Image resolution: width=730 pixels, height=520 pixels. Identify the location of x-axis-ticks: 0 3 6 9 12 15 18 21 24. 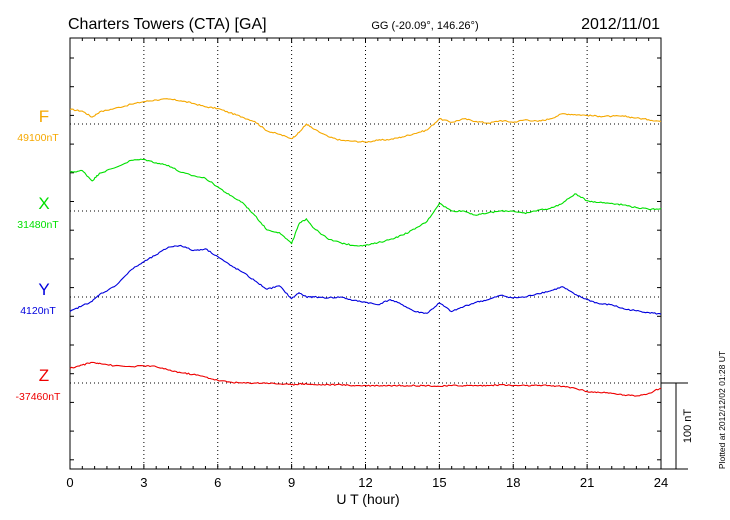
(367, 482).